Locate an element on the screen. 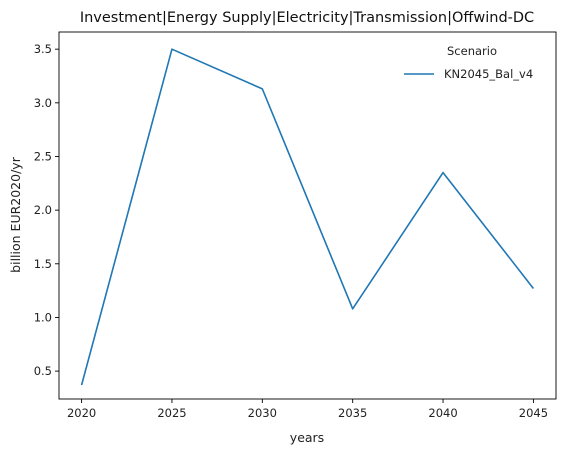 This screenshot has width=565, height=456. legend-title: Scenario is located at coordinates (472, 51).